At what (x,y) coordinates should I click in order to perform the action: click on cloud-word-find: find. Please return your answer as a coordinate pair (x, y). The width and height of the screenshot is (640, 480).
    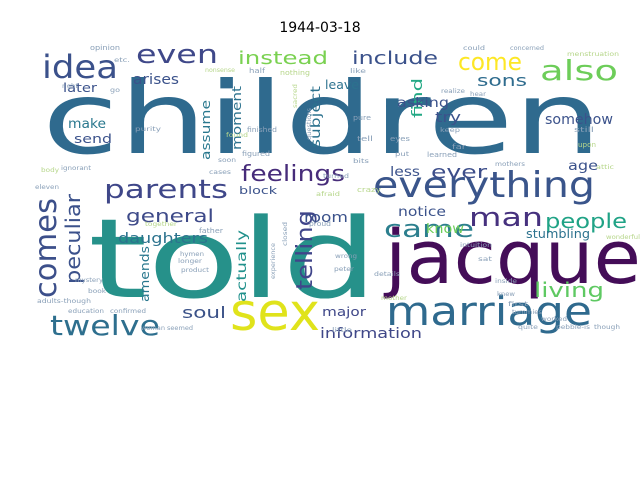
    Looking at the image, I should click on (418, 98).